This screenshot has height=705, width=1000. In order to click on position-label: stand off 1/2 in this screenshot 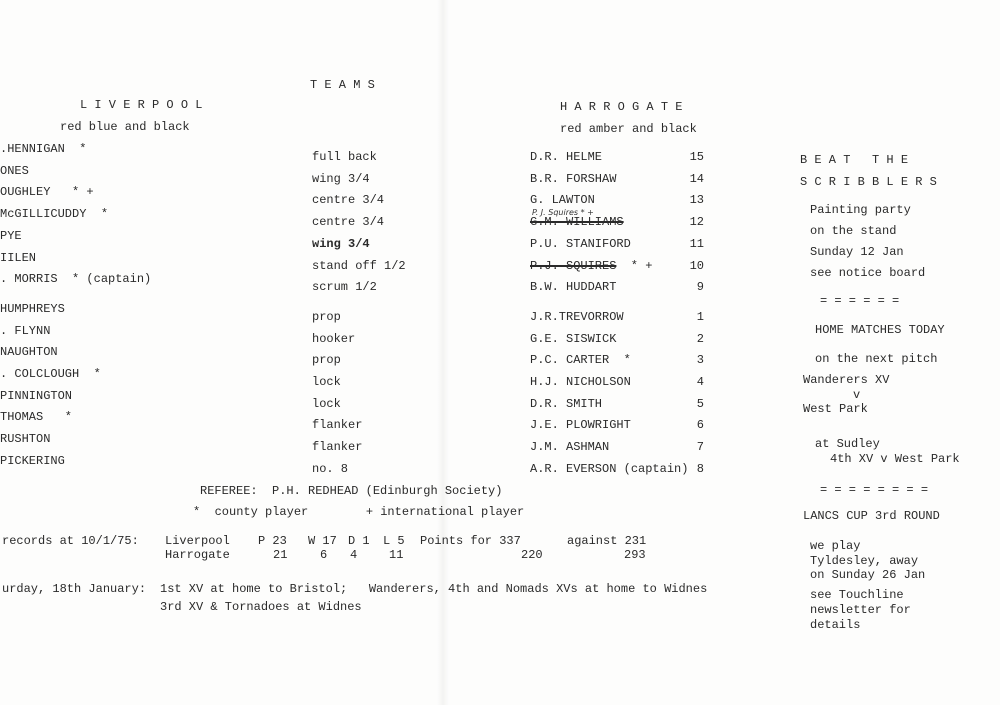, I will do `click(359, 265)`.